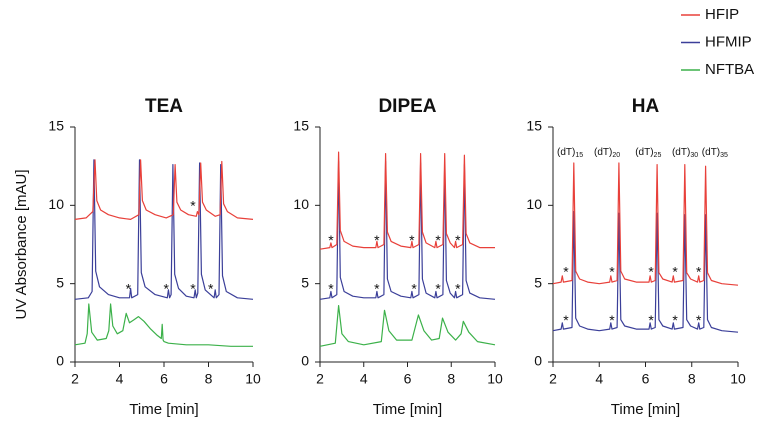  I want to click on peak-label-sub: 20, so click(616, 155).